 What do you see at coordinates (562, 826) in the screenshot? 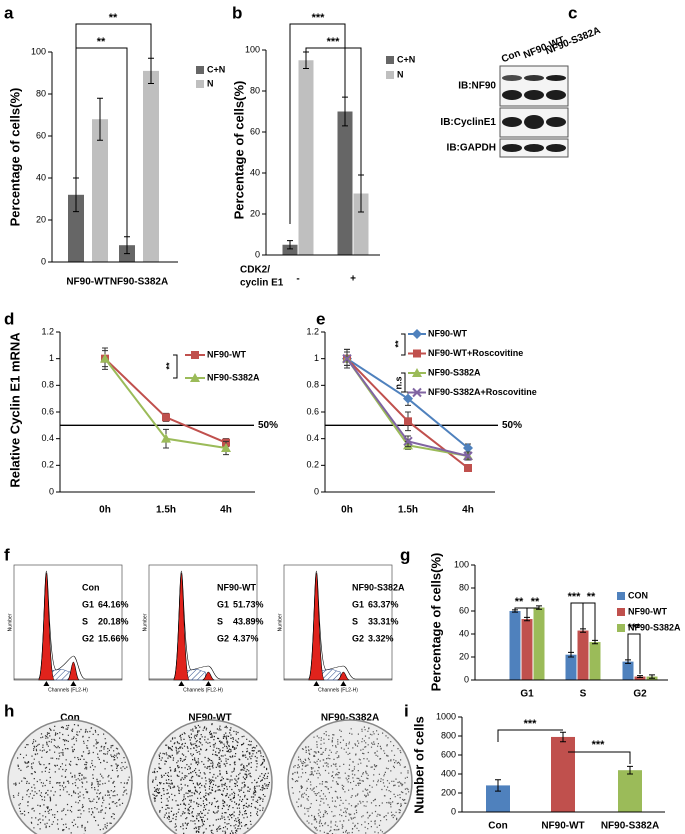
I see `x-tick-label: NF90-WT` at bounding box center [562, 826].